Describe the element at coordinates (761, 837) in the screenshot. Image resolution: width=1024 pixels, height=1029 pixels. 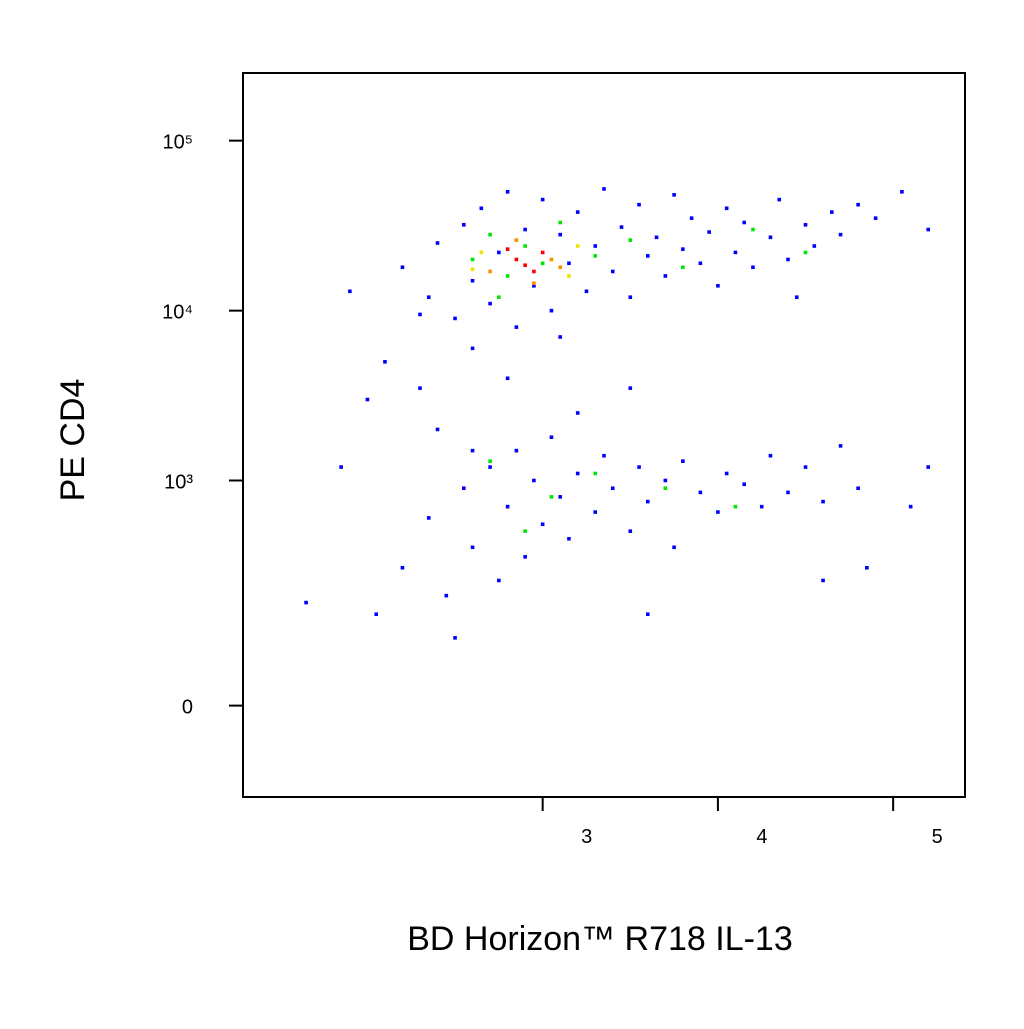
I see `x-tick-label: 4` at that location.